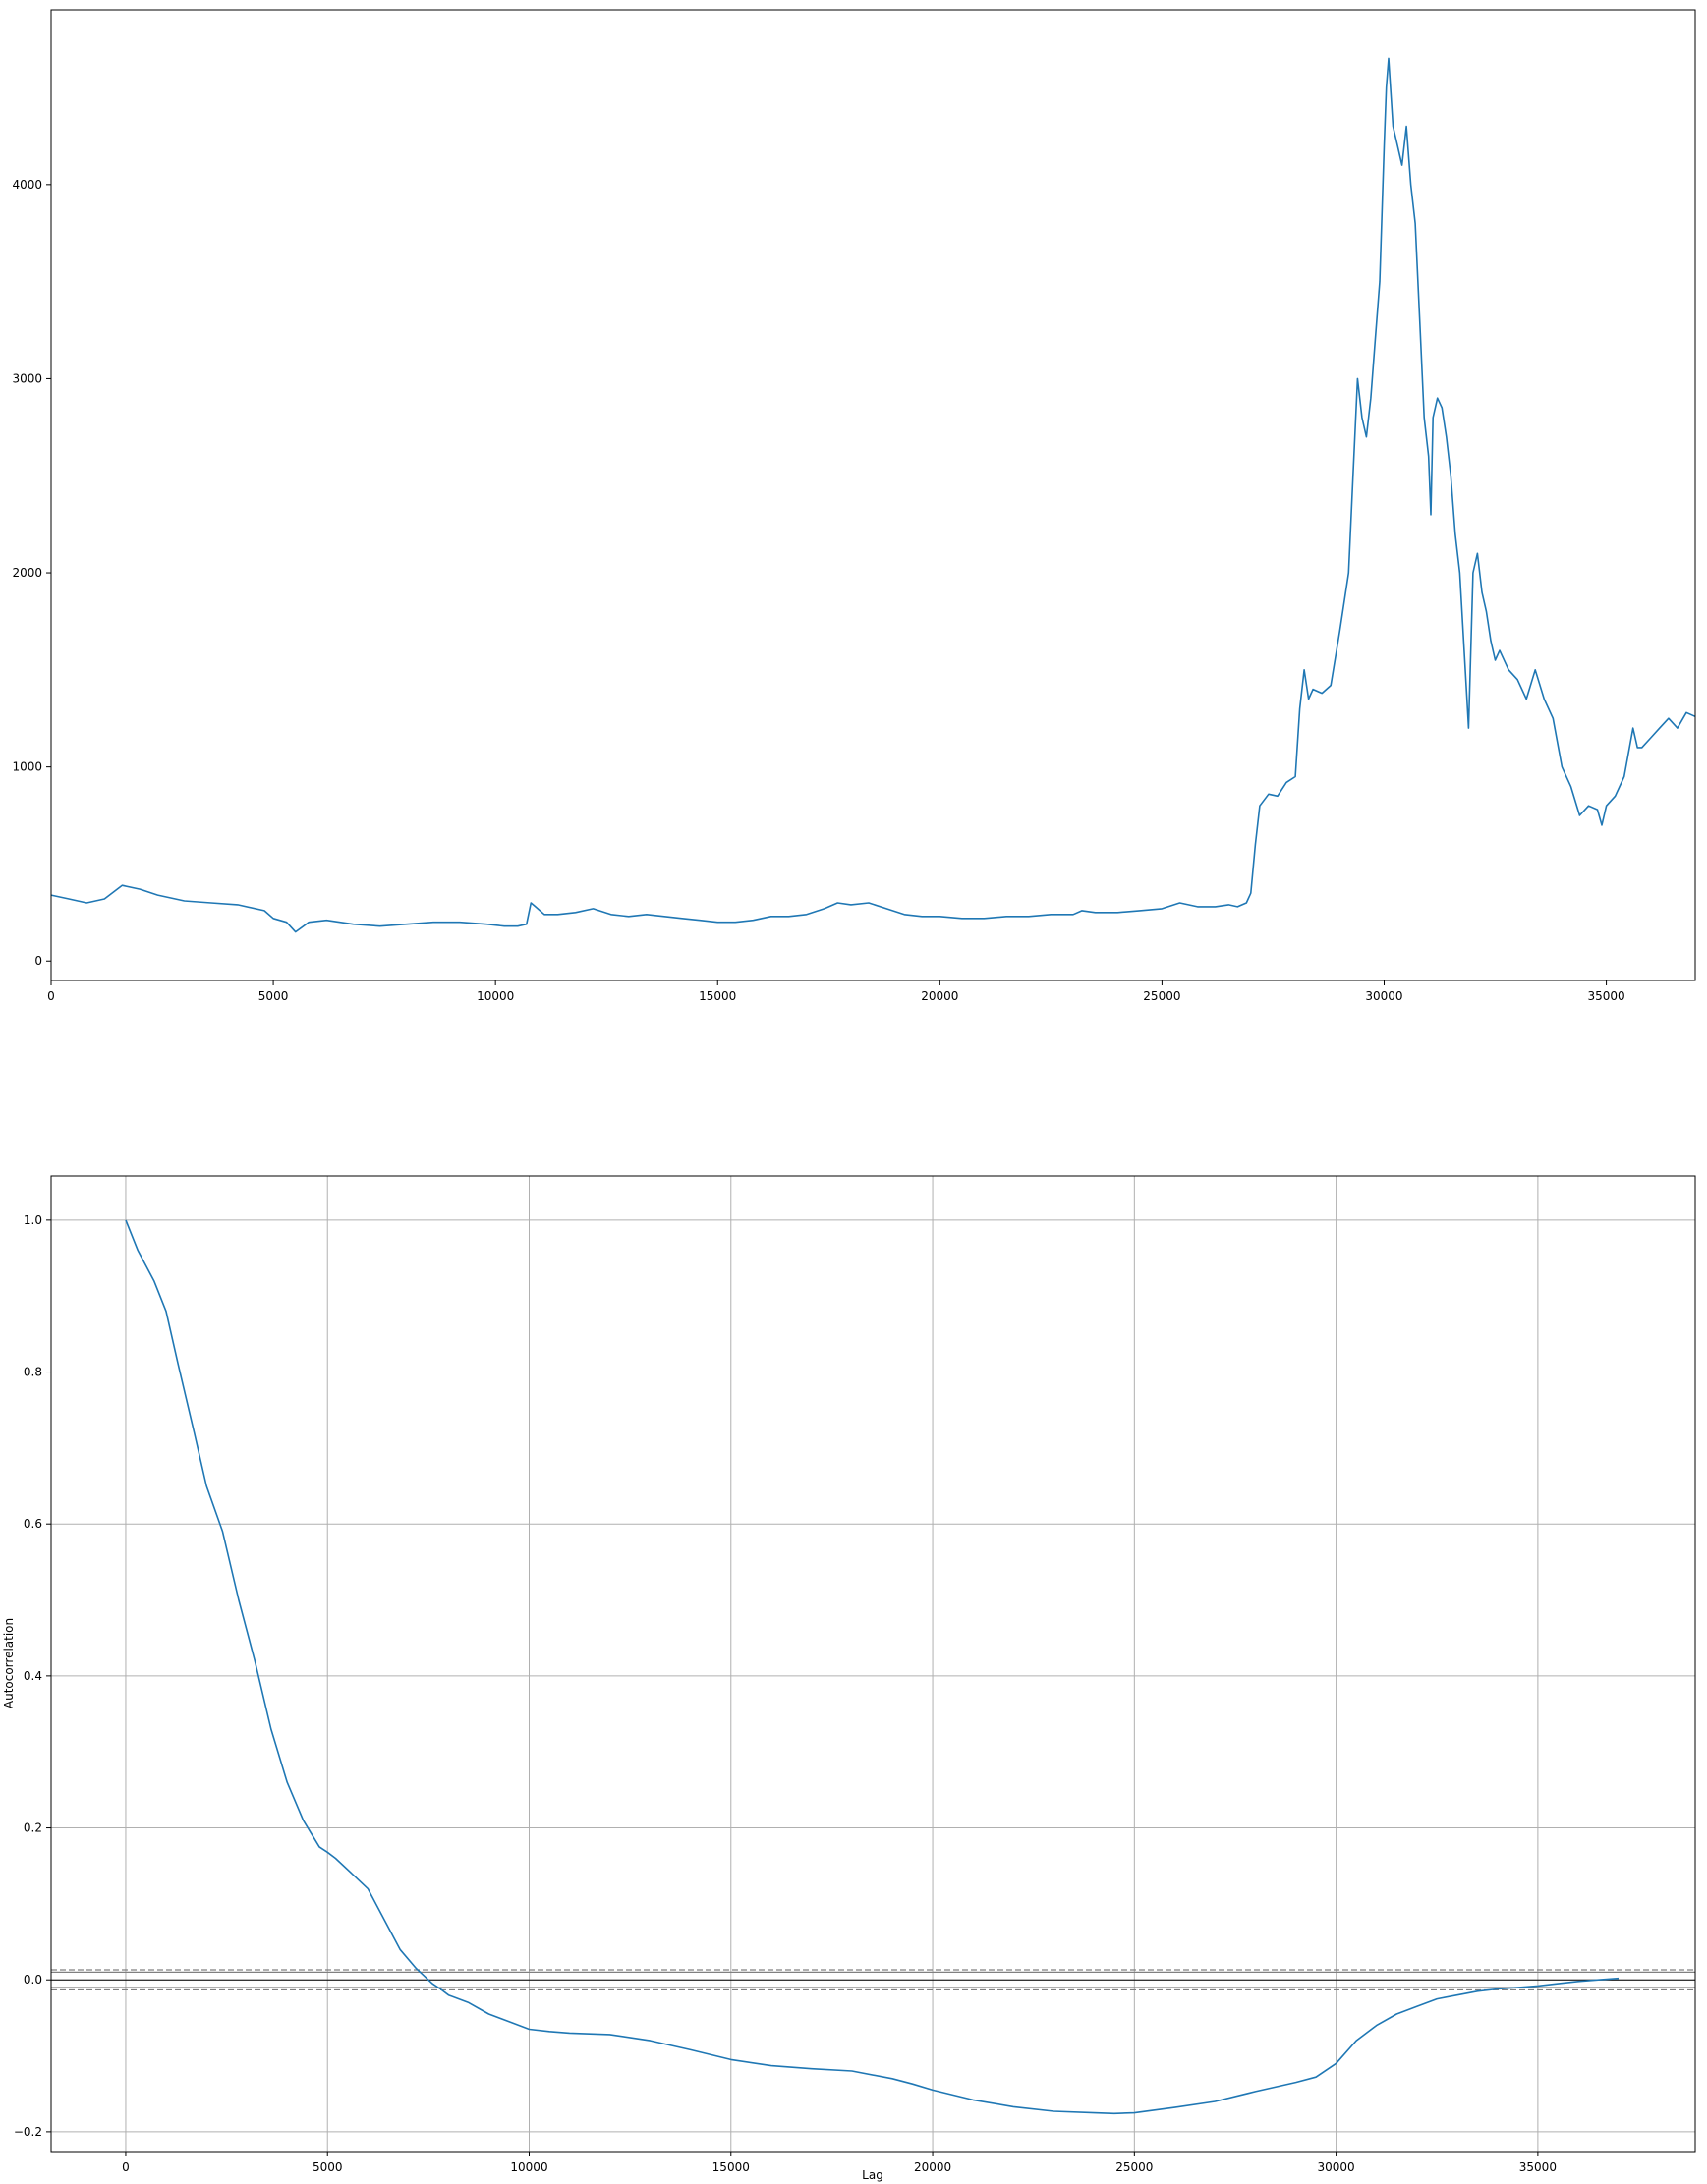 Image resolution: width=1707 pixels, height=2184 pixels. What do you see at coordinates (33, 1524) in the screenshot?
I see `y-tick-label: 0.6` at bounding box center [33, 1524].